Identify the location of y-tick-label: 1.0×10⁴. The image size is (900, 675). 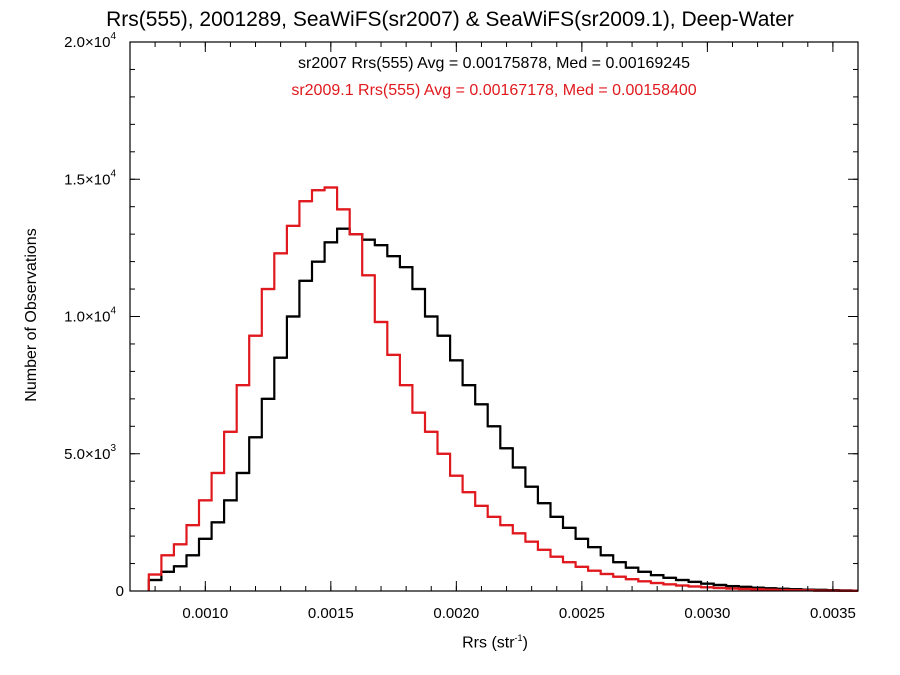
(90, 316).